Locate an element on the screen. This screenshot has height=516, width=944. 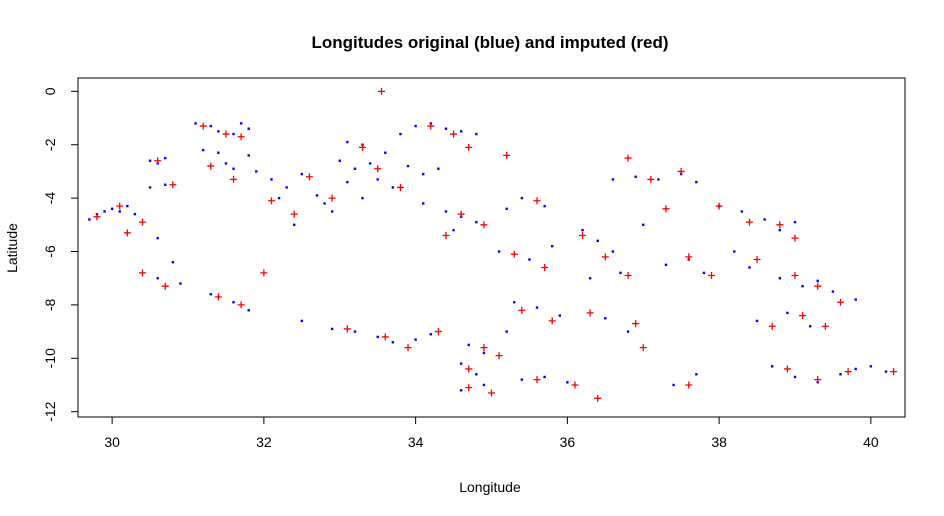
x-tick-label: 32 is located at coordinates (264, 442).